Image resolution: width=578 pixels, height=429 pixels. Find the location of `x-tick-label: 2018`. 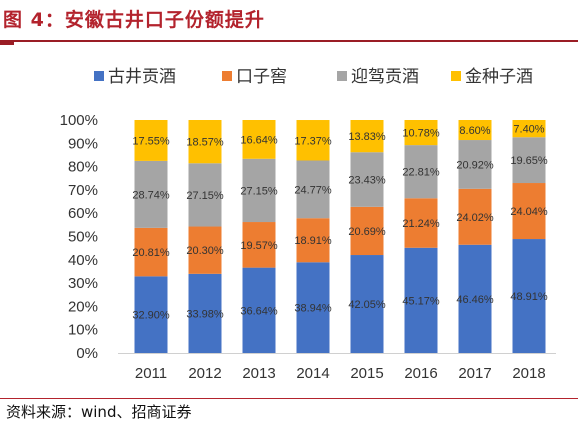

x-tick-label: 2018 is located at coordinates (528, 373).